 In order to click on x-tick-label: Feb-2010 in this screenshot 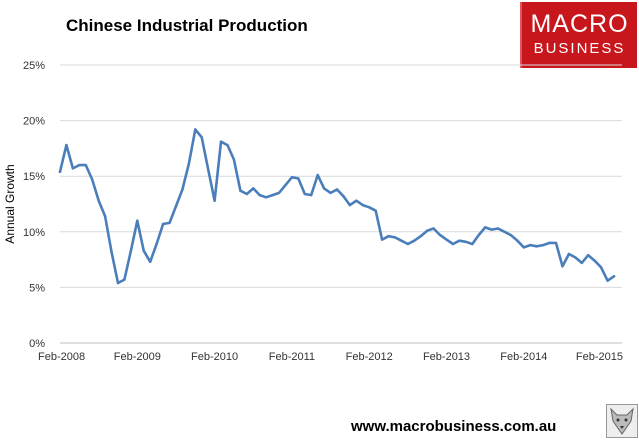, I will do `click(214, 357)`.